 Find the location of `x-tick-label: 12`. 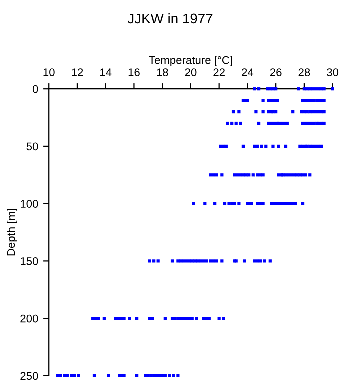

x-tick-label: 12 is located at coordinates (78, 72).